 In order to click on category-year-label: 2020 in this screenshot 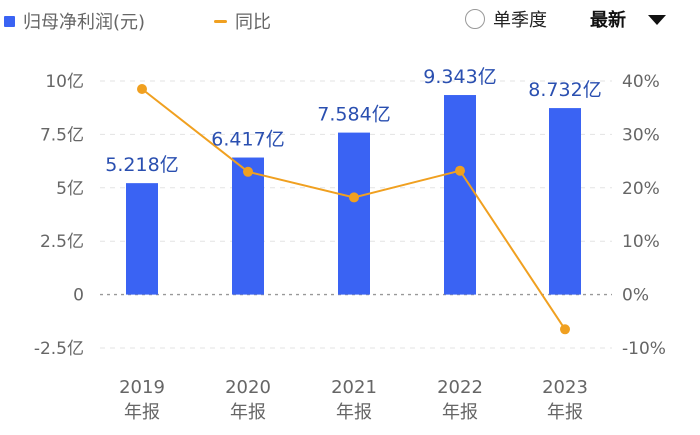, I will do `click(248, 387)`.